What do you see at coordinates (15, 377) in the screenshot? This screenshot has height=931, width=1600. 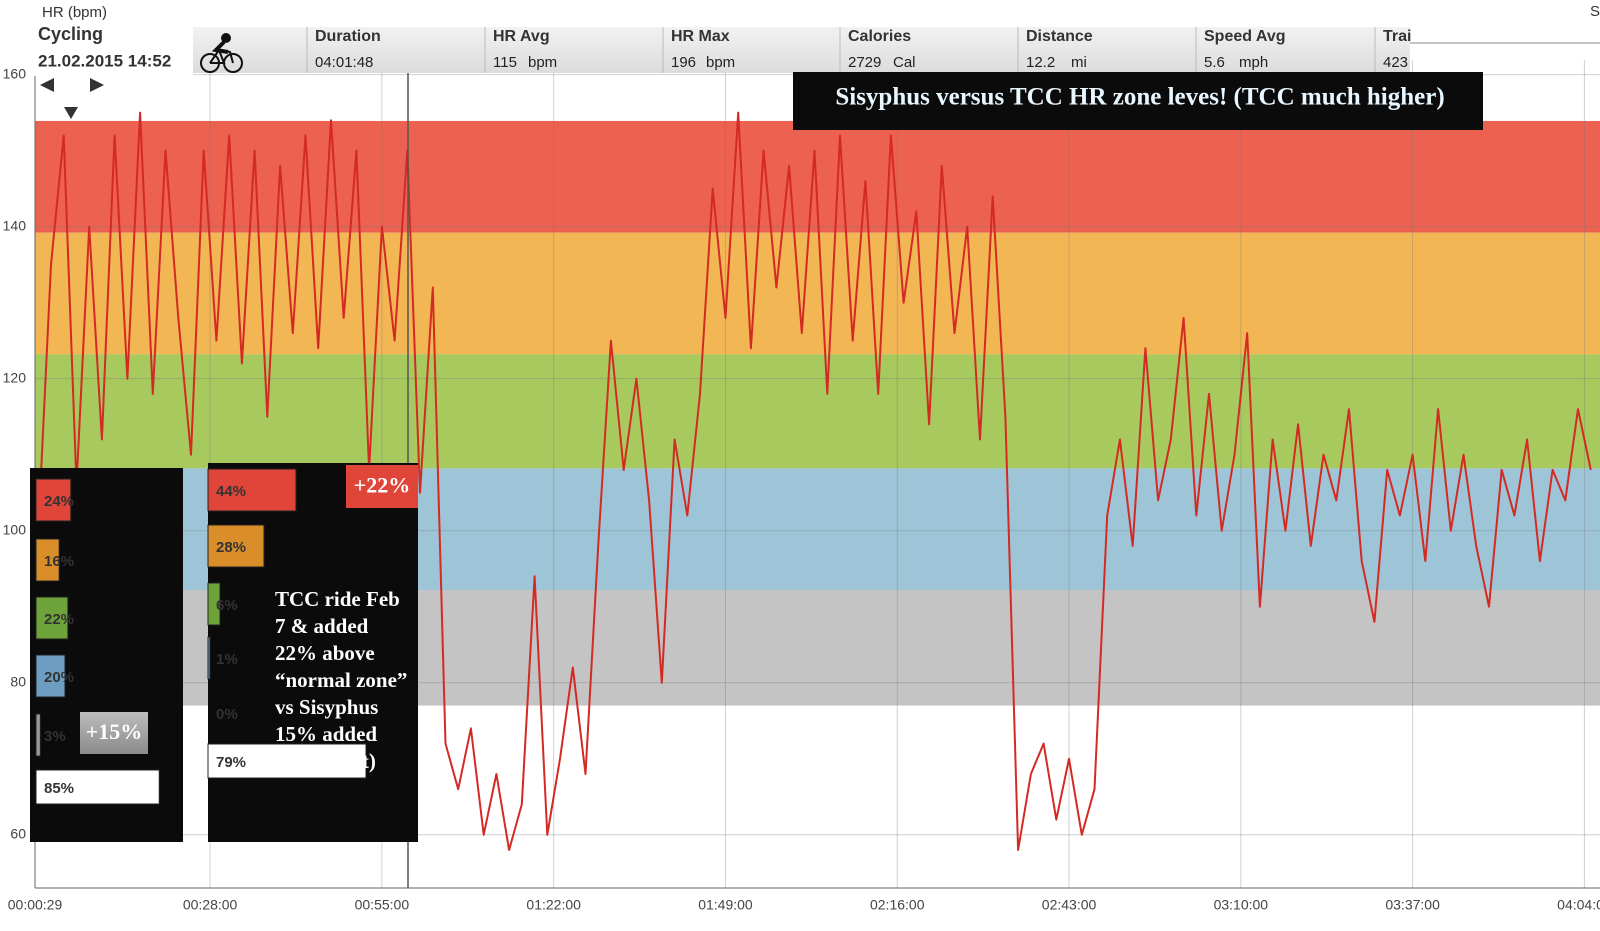 I see `y-tick-label: 120` at bounding box center [15, 377].